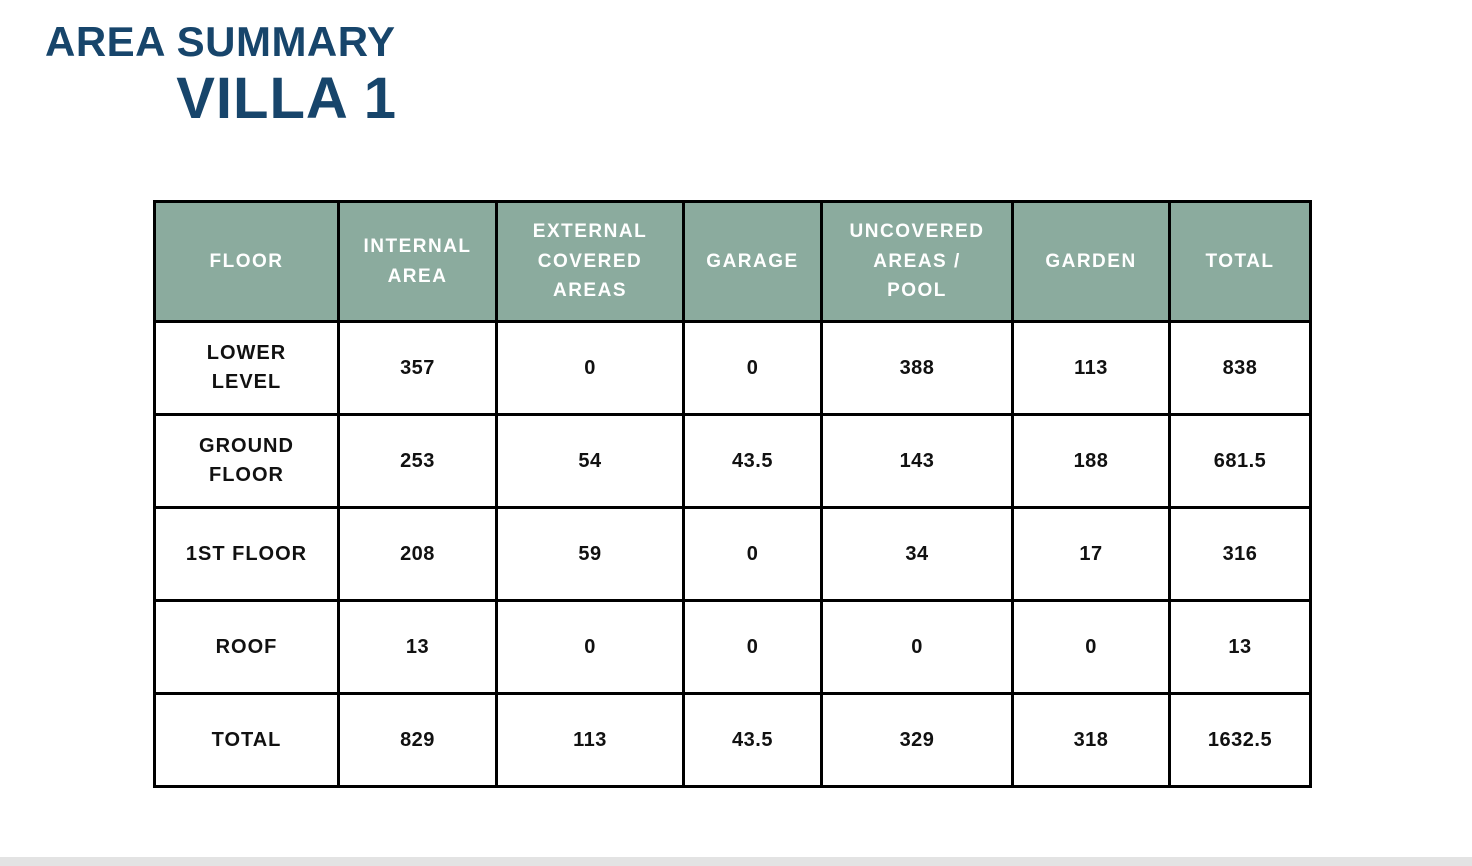 The width and height of the screenshot is (1472, 866). Describe the element at coordinates (917, 461) in the screenshot. I see `value-cell: 143` at that location.